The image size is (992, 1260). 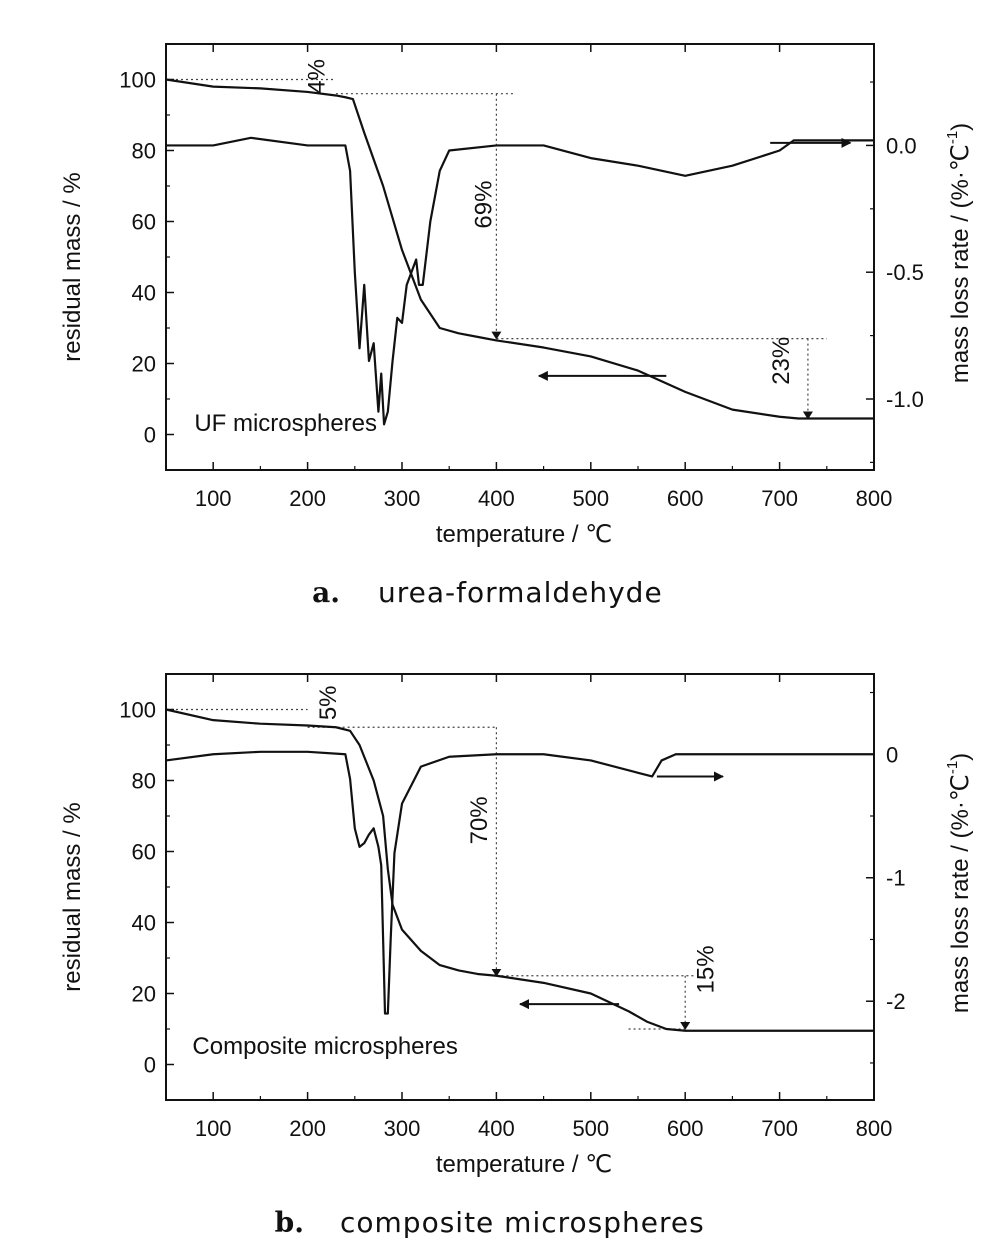 I want to click on caption-text: composite microspheres, so click(x=522, y=1222).